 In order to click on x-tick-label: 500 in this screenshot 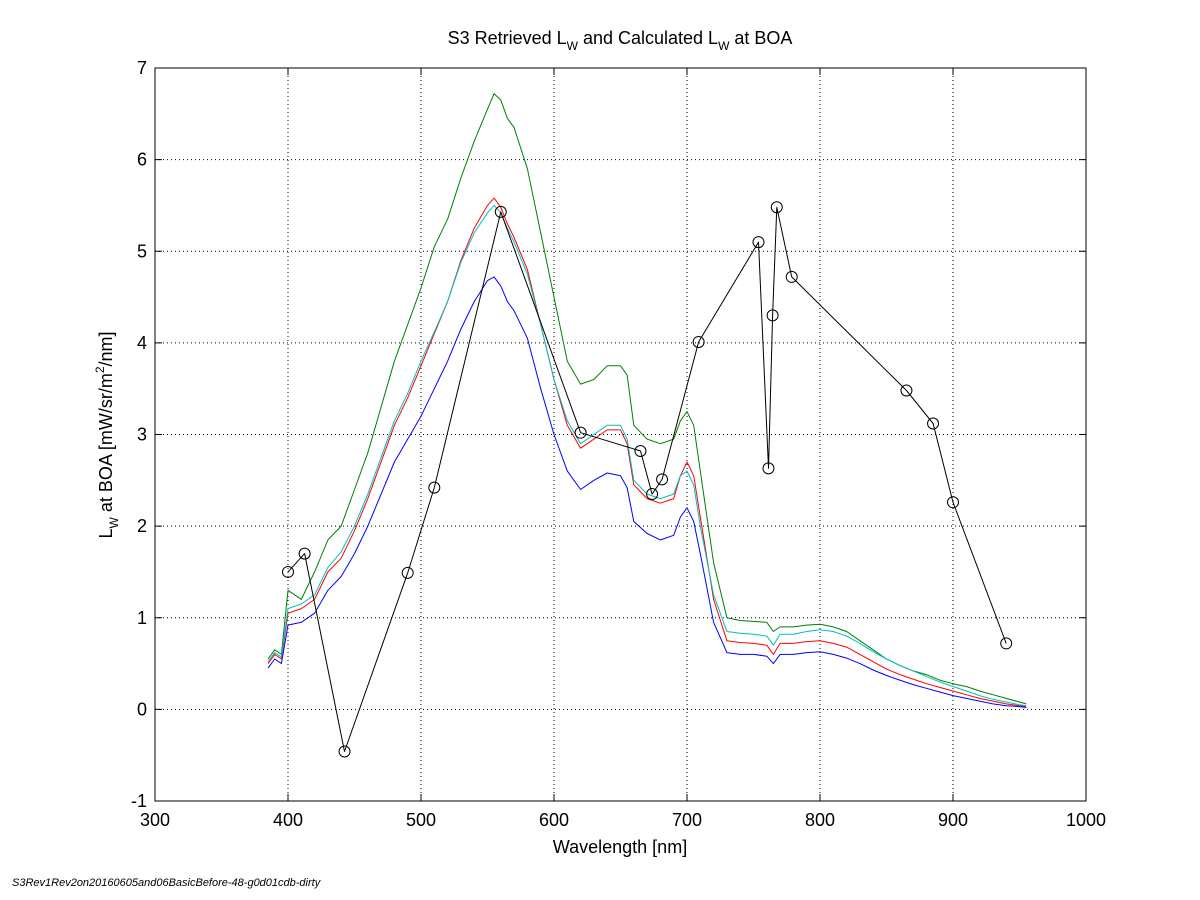, I will do `click(421, 820)`.